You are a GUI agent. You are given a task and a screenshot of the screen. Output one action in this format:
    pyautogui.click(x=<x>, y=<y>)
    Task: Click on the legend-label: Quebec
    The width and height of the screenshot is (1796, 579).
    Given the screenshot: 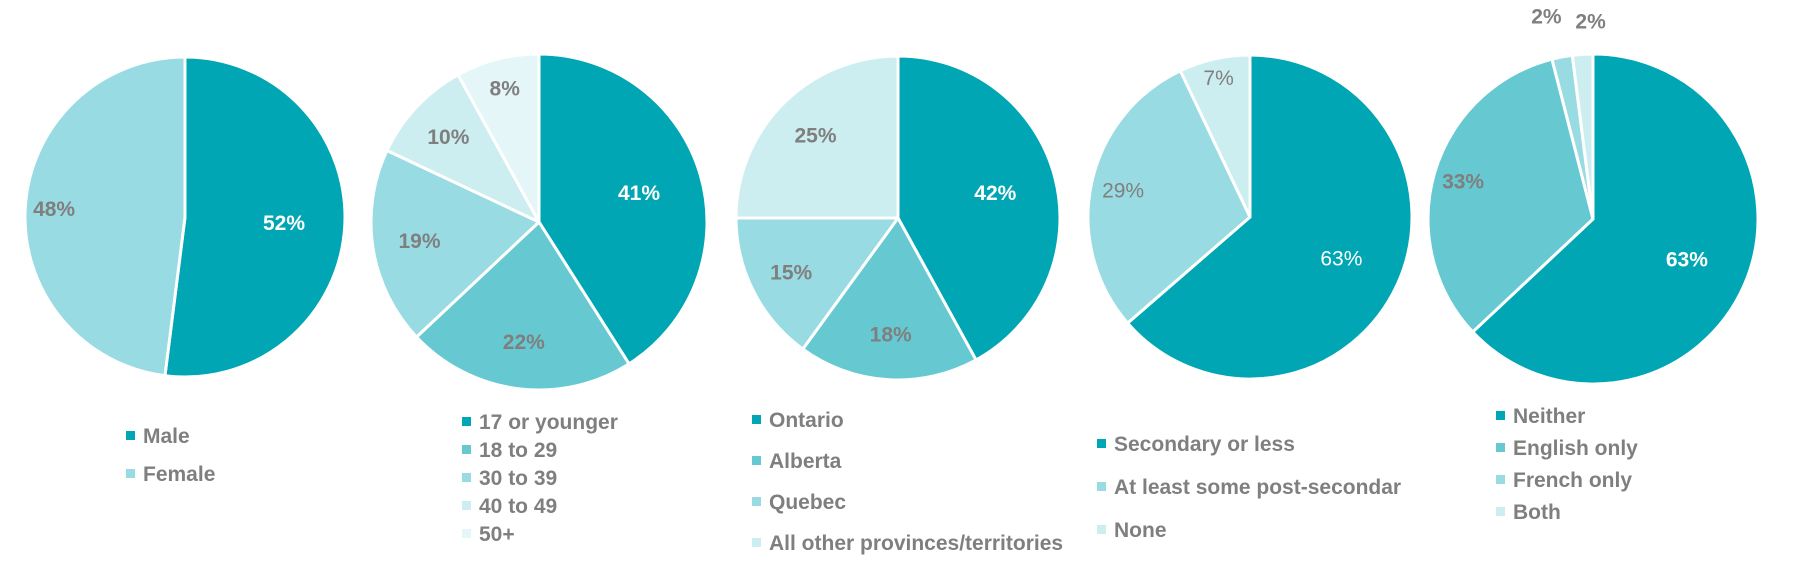 What is the action you would take?
    pyautogui.click(x=807, y=502)
    